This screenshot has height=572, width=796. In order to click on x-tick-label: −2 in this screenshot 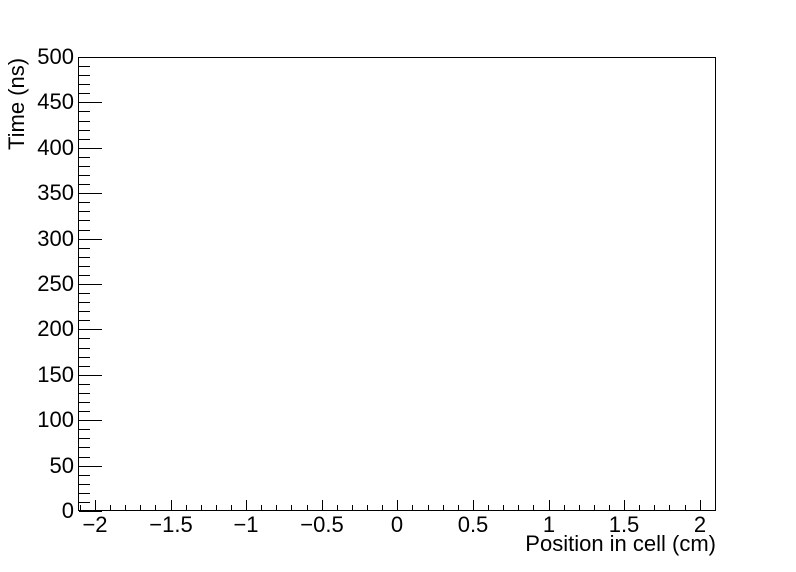, I will do `click(95, 524)`.